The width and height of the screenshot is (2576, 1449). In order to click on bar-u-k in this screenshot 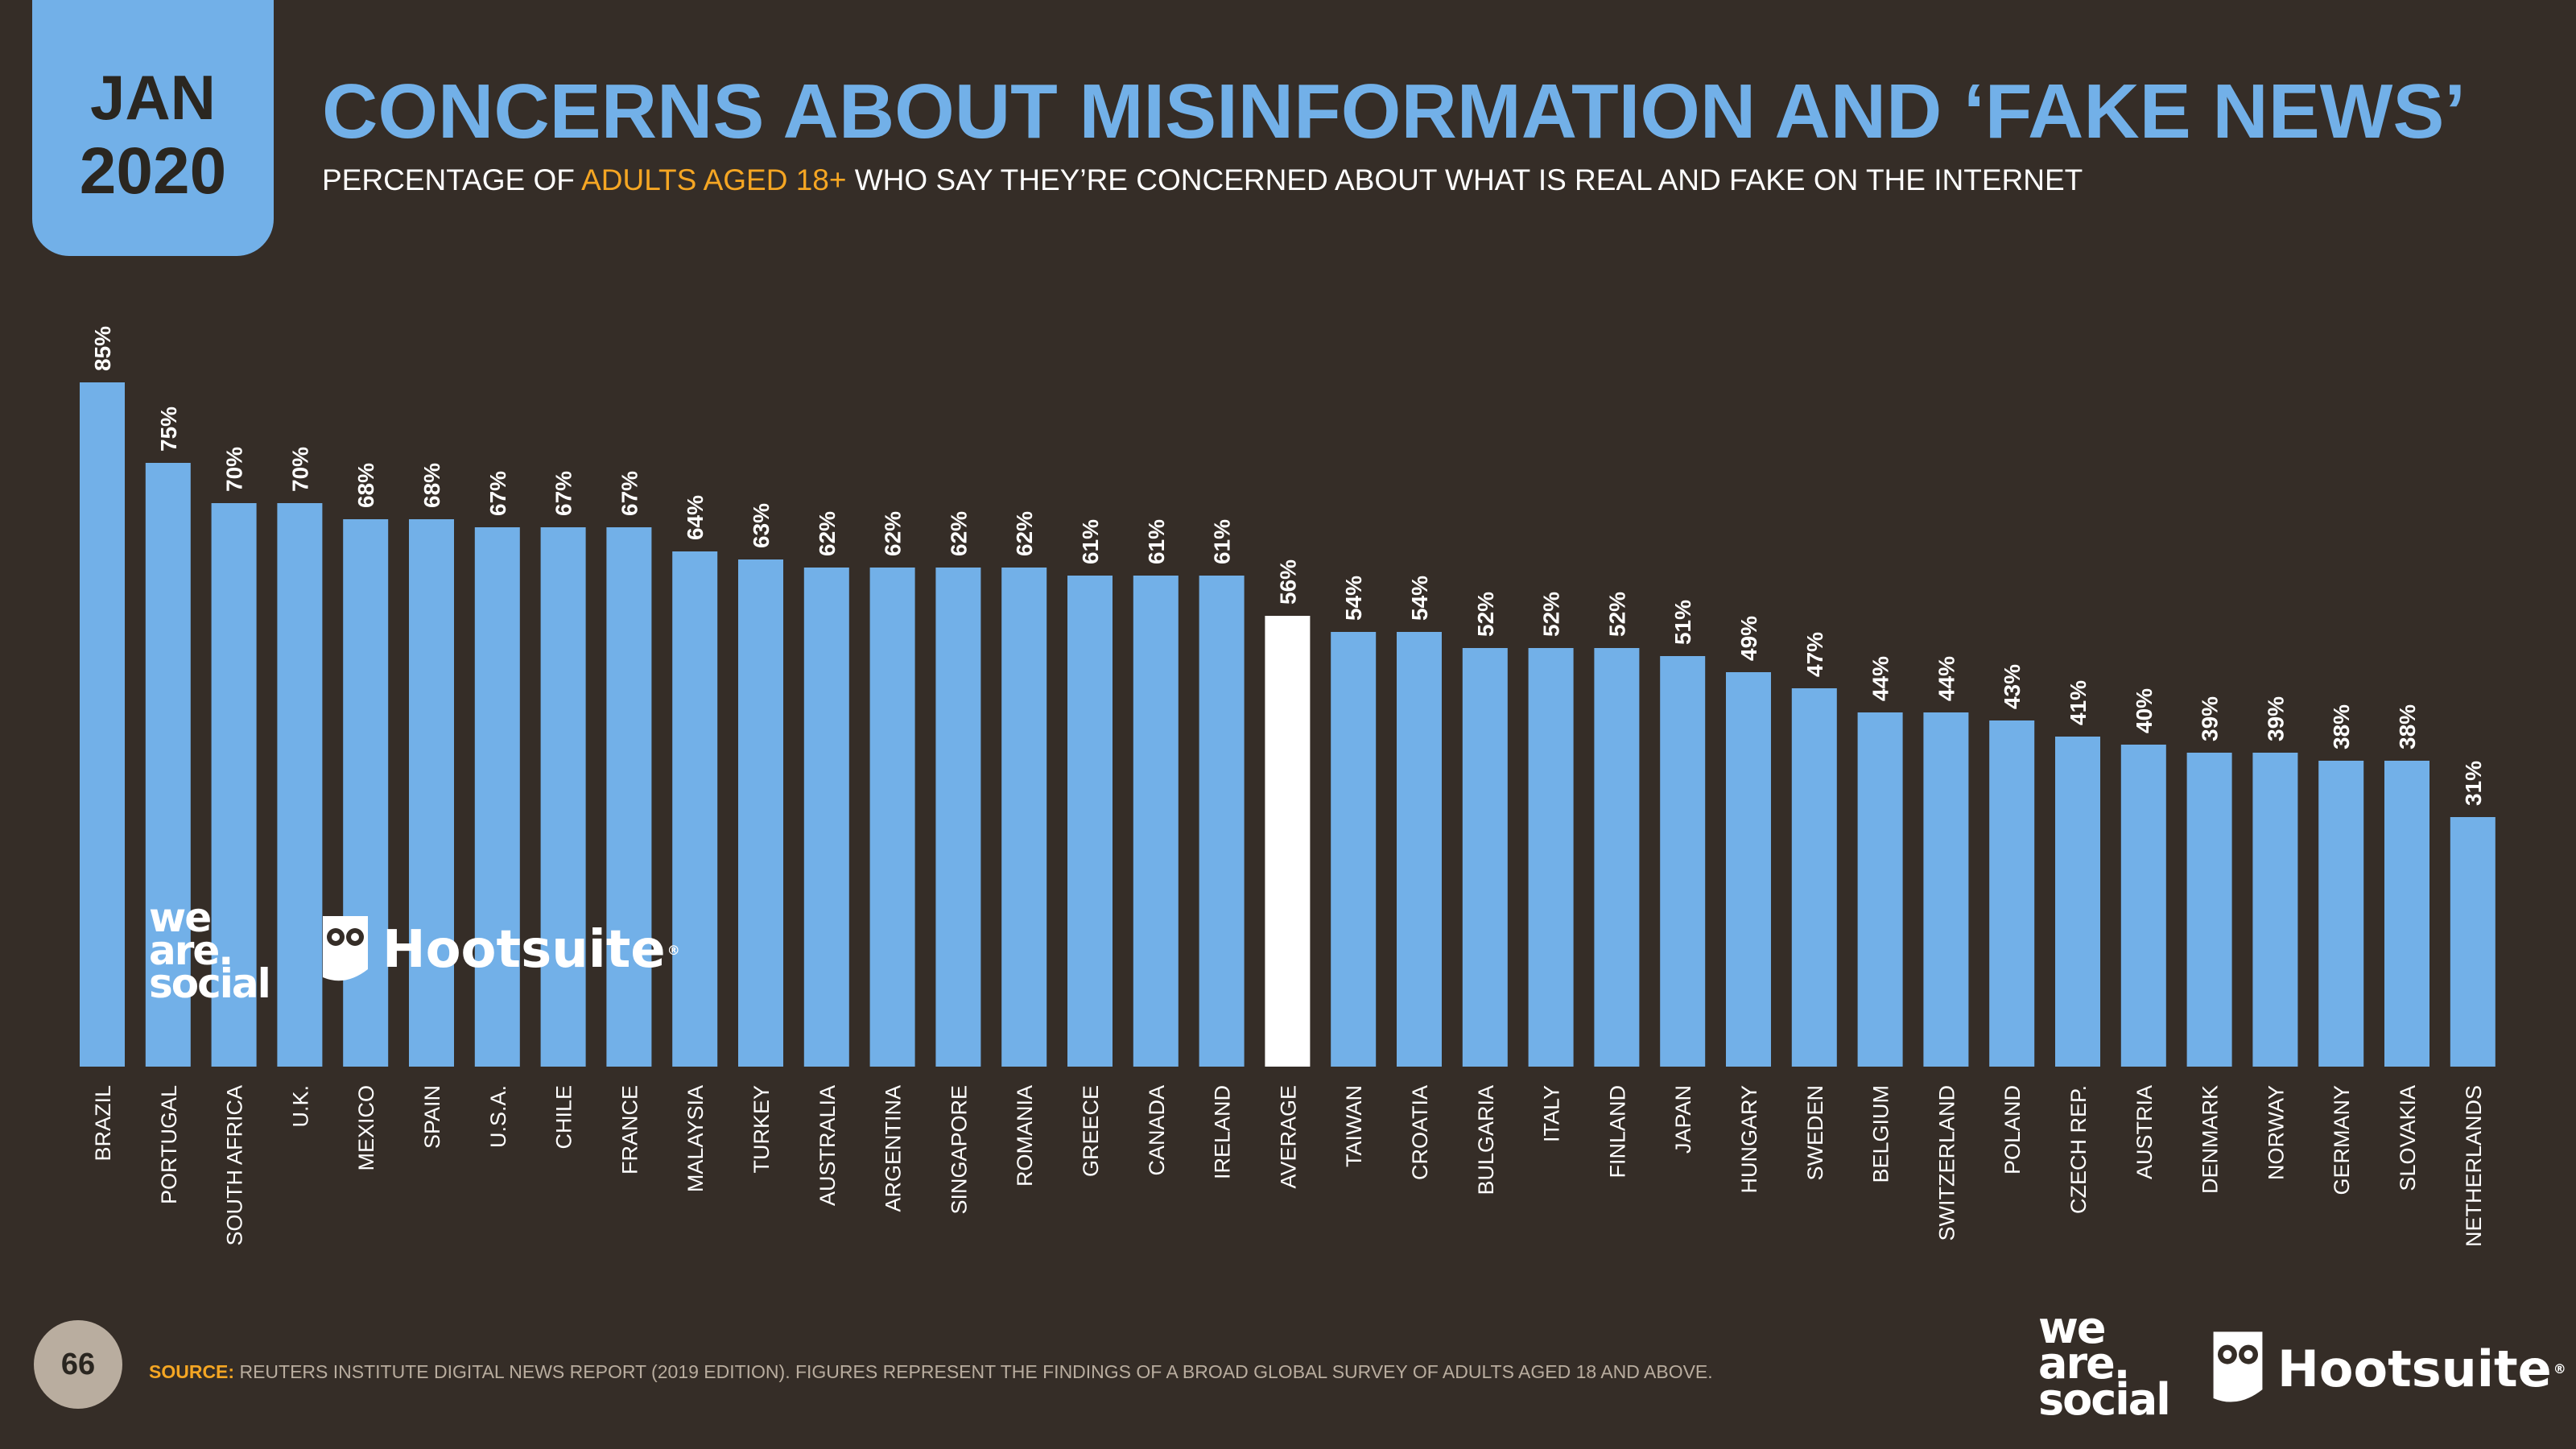, I will do `click(300, 785)`.